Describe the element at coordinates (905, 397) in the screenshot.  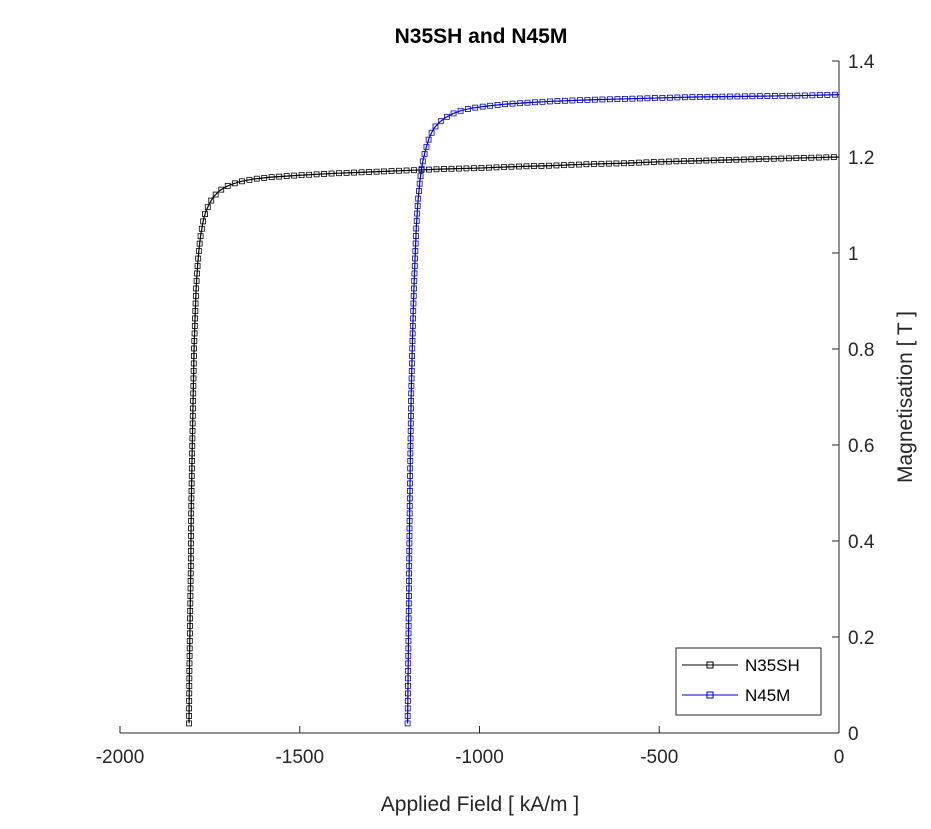
I see `y-axis-label: Magnetisation [ T ]` at that location.